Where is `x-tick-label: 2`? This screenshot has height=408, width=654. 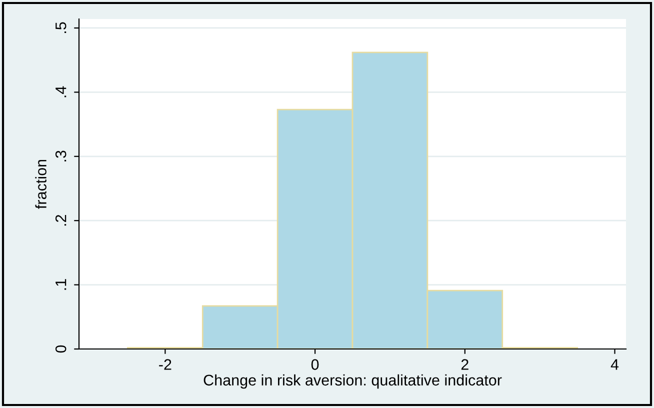
x-tick-label: 2 is located at coordinates (464, 364).